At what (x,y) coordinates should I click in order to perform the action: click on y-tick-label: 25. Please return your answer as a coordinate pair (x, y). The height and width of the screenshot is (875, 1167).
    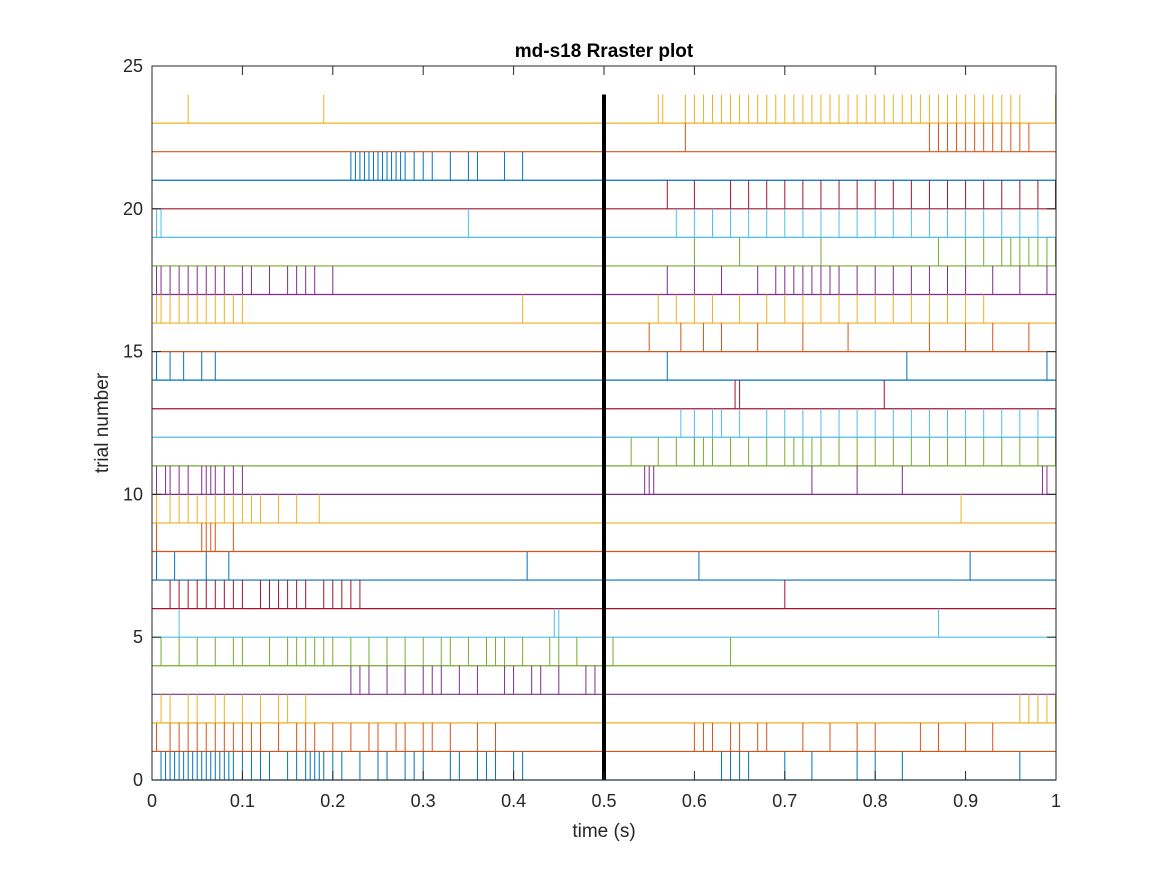
    Looking at the image, I should click on (133, 66).